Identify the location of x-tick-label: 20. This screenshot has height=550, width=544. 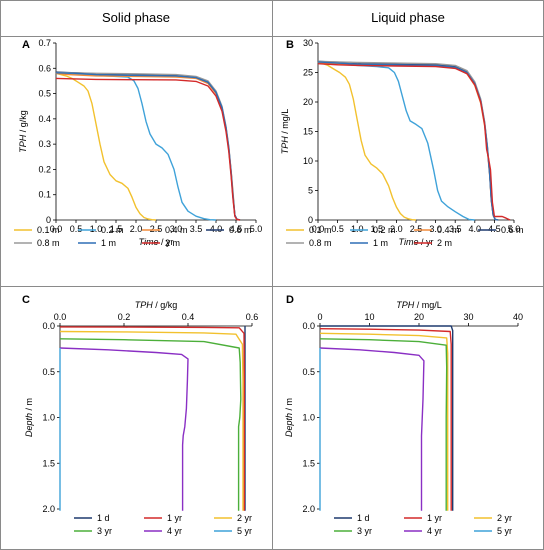
(419, 317).